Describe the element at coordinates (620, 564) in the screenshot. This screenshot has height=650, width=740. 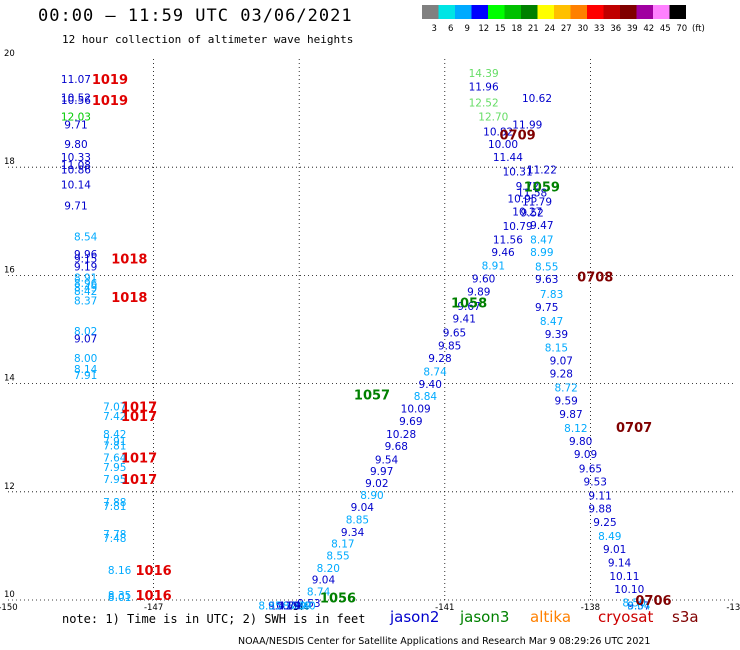
I see `swh-value: 9.14` at that location.